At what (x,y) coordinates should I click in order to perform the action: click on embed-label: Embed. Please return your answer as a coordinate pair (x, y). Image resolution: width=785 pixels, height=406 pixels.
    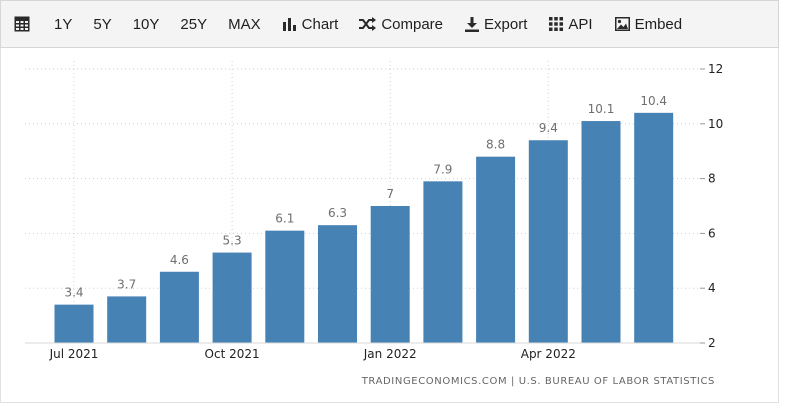
    Looking at the image, I should click on (658, 24).